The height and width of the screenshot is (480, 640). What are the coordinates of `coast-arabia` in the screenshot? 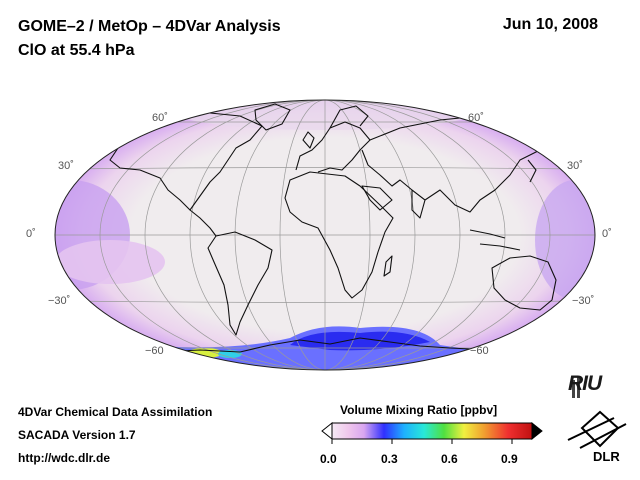 It's located at (377, 198).